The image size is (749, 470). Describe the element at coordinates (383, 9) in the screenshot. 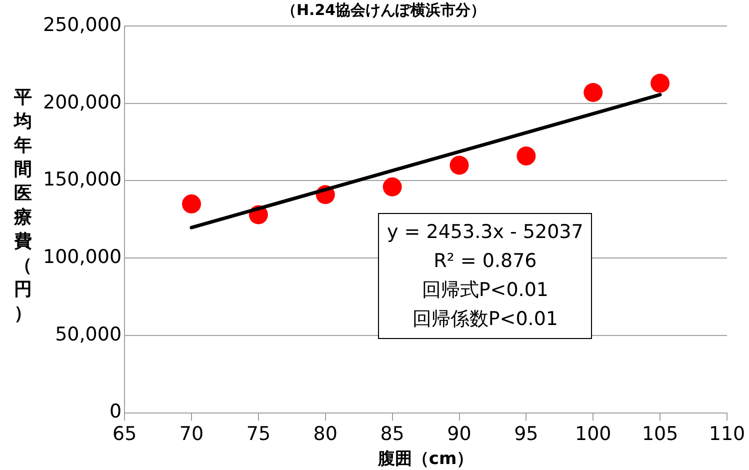

I see `chart-title: （H.24協会けんぽ横浜市分）` at that location.